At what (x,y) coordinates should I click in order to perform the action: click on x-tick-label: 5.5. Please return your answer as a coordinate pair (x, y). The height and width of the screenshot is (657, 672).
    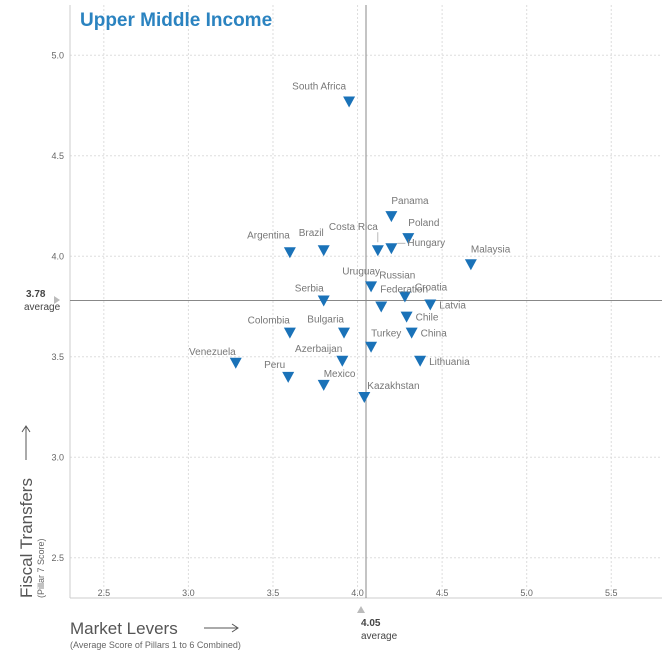
    Looking at the image, I should click on (611, 593).